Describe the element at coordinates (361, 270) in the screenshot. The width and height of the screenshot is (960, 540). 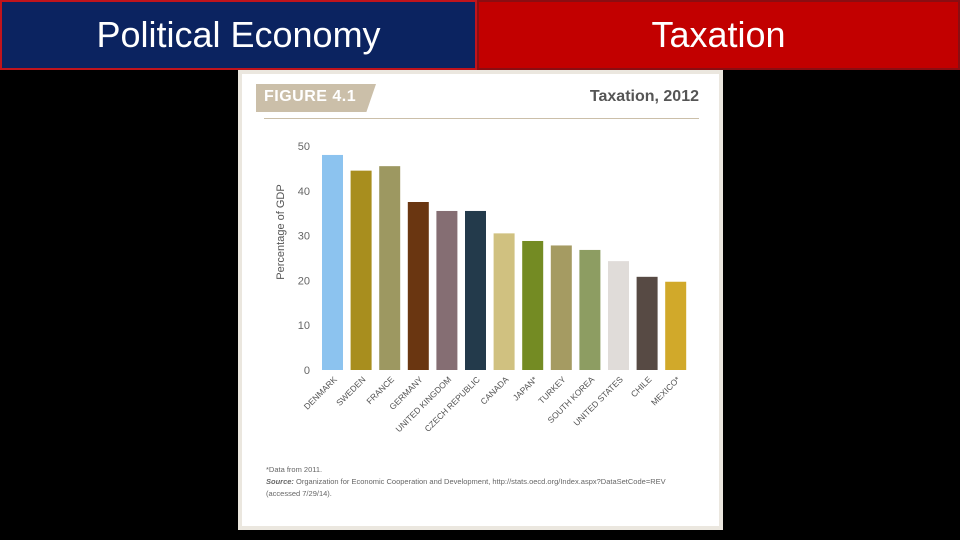
I see `bar-sweden` at that location.